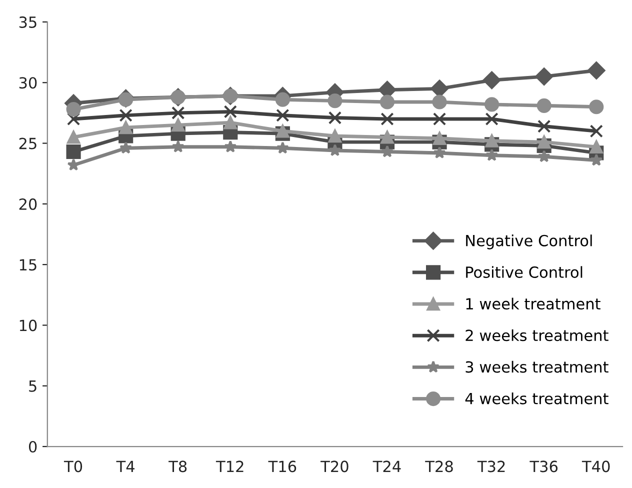  I want to click on y-tick-label: 0, so click(32, 446).